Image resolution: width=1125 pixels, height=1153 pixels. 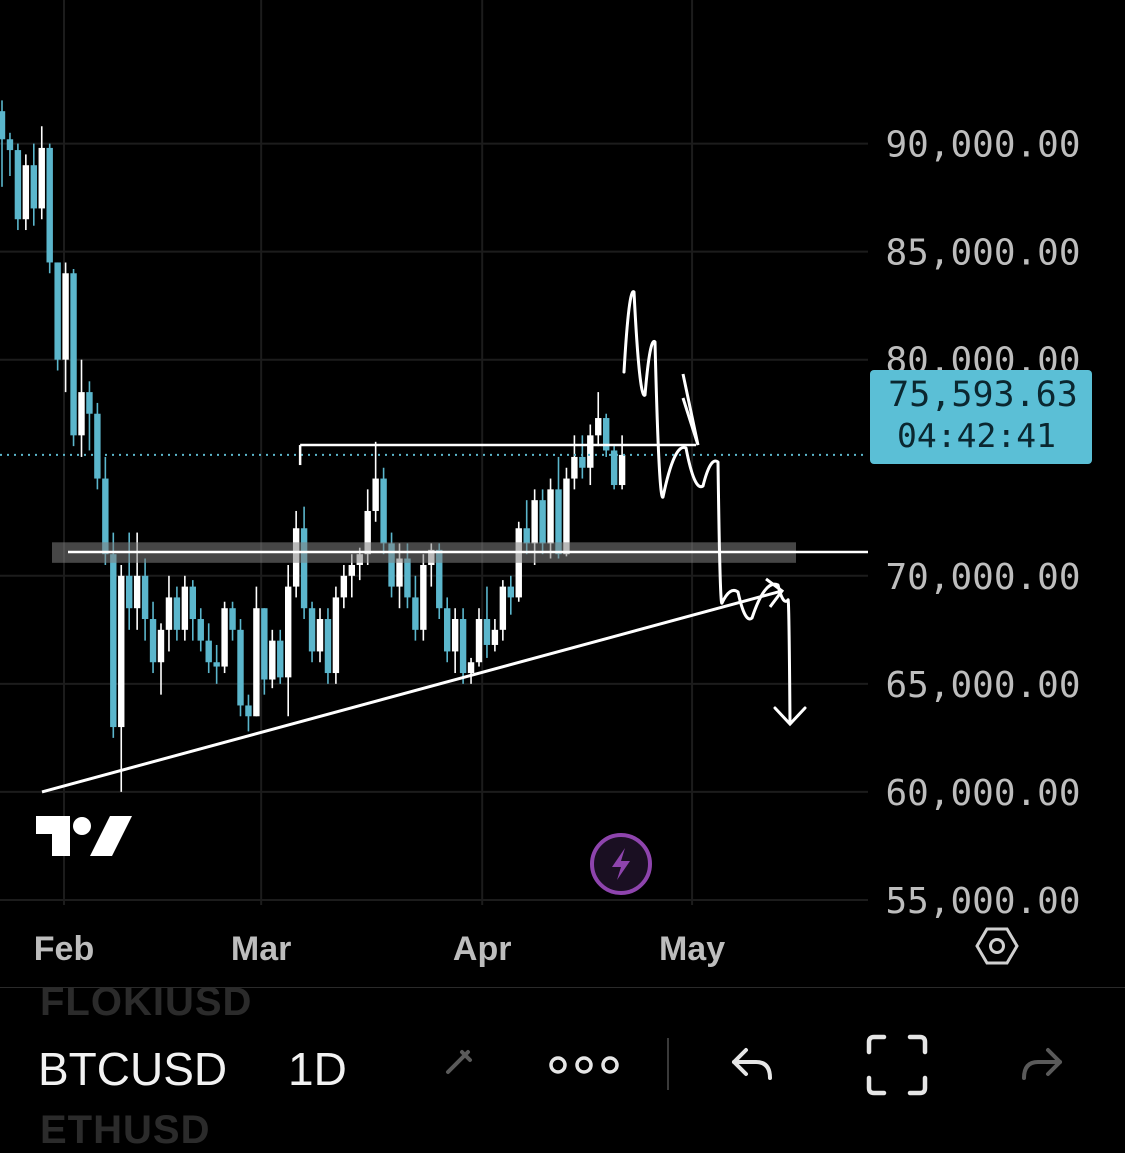 I want to click on lightning-icon, so click(x=621, y=864).